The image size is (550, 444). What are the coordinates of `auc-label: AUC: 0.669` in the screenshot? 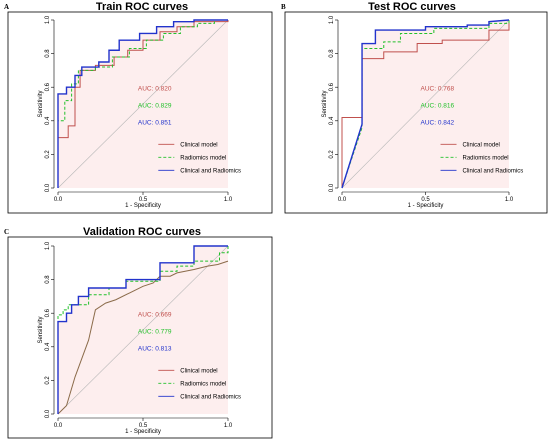 It's located at (155, 315).